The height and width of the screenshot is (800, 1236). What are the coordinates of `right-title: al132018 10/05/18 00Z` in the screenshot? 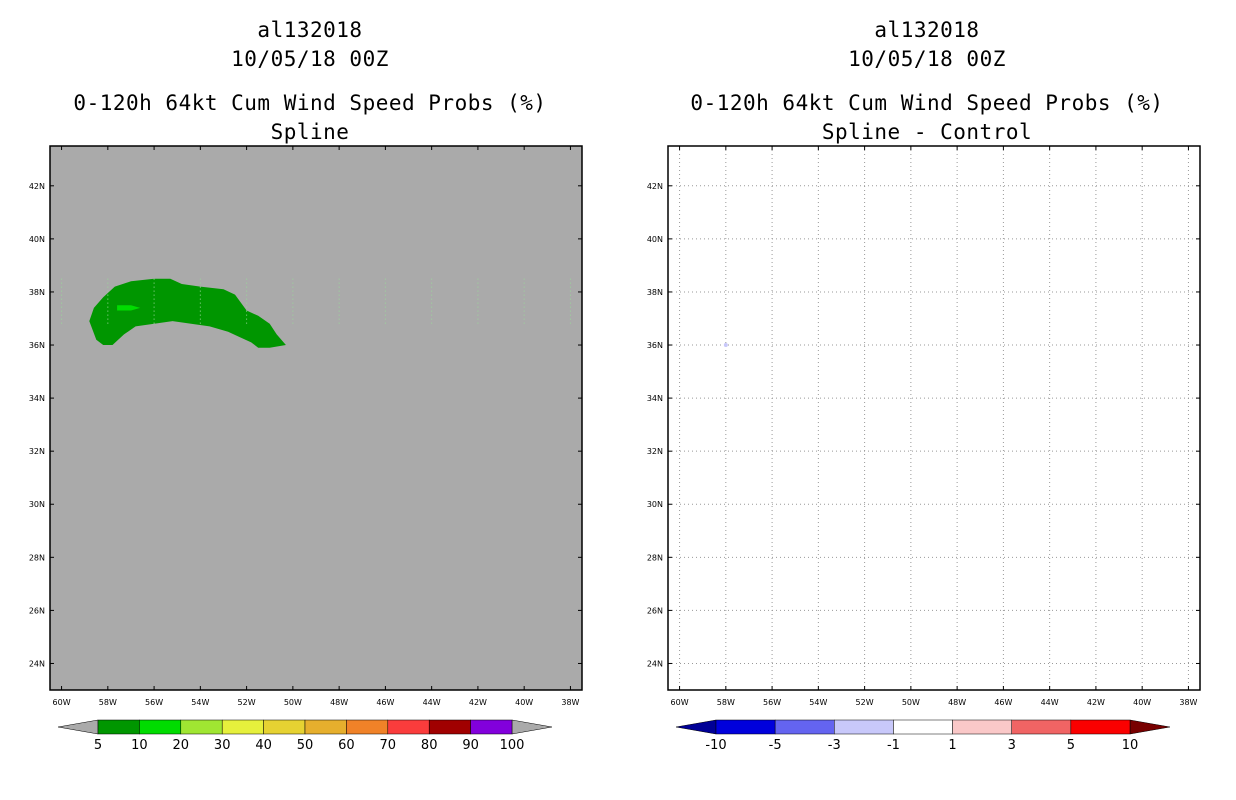 It's located at (926, 45).